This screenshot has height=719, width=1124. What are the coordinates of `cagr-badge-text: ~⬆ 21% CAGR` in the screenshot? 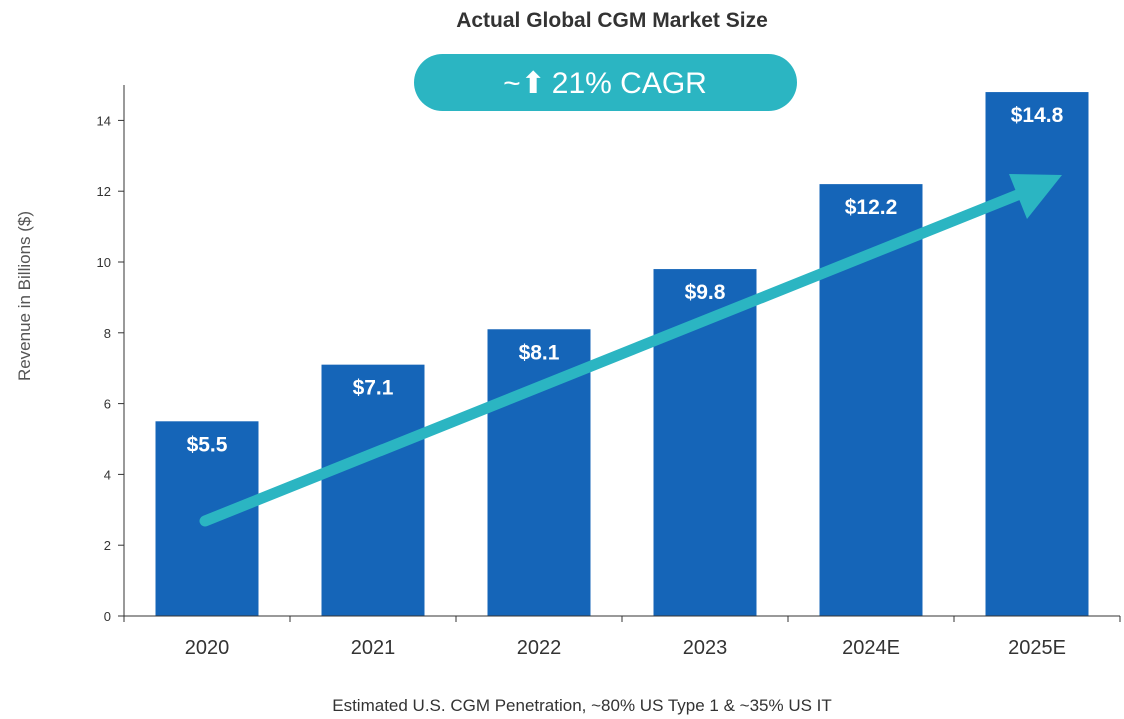 It's located at (605, 83).